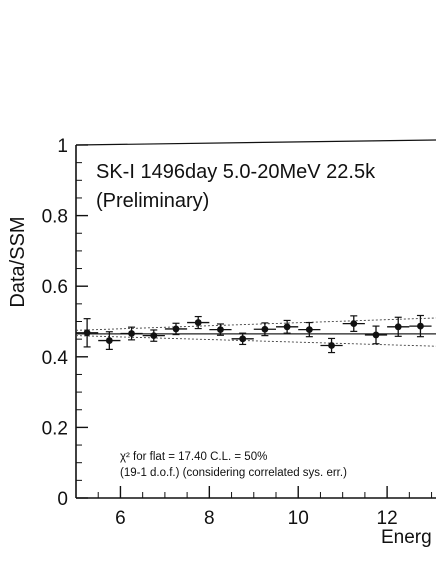 The image size is (436, 564). I want to click on x-tick-label: 6, so click(120, 518).